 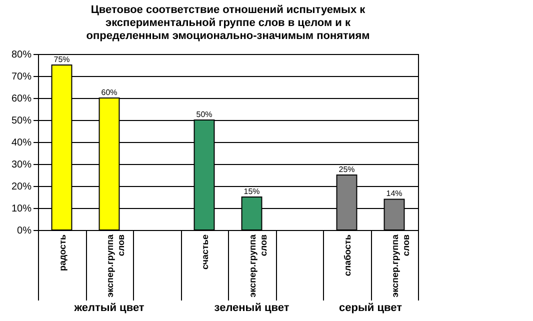 I want to click on chart-title: Цветовое соответствие отношений испытуемых к экспериментальной группе слов в целом и к определенным эмоционально-значимым понятиям, so click(x=228, y=23).